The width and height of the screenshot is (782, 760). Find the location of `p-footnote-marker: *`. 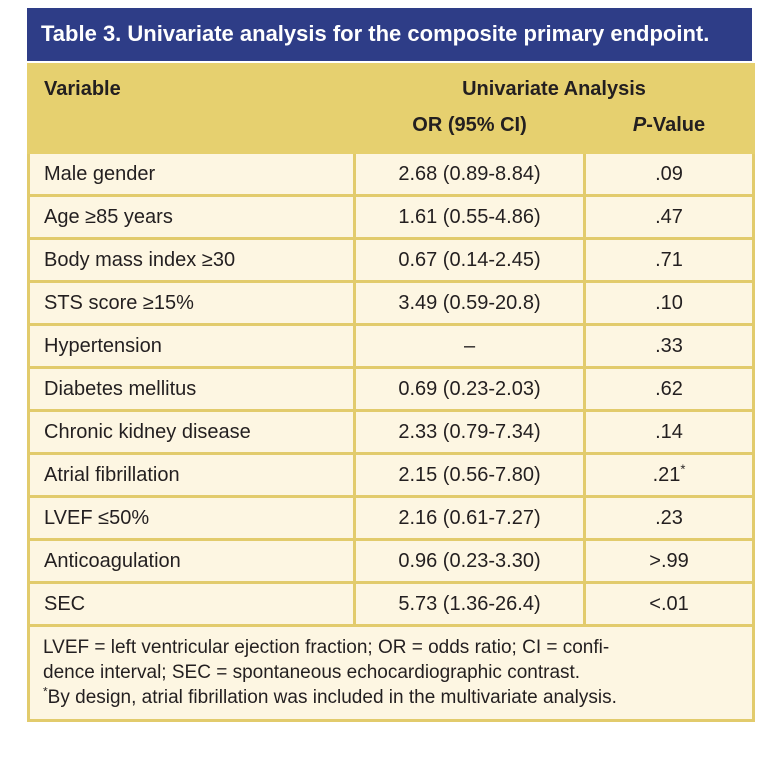

p-footnote-marker: * is located at coordinates (683, 469).